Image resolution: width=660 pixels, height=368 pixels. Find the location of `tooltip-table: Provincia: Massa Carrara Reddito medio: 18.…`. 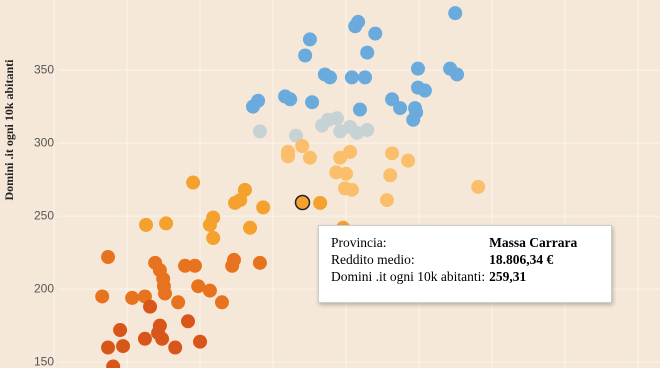

tooltip-table: Provincia: Massa Carrara Reddito medio: 18.… is located at coordinates (456, 260).